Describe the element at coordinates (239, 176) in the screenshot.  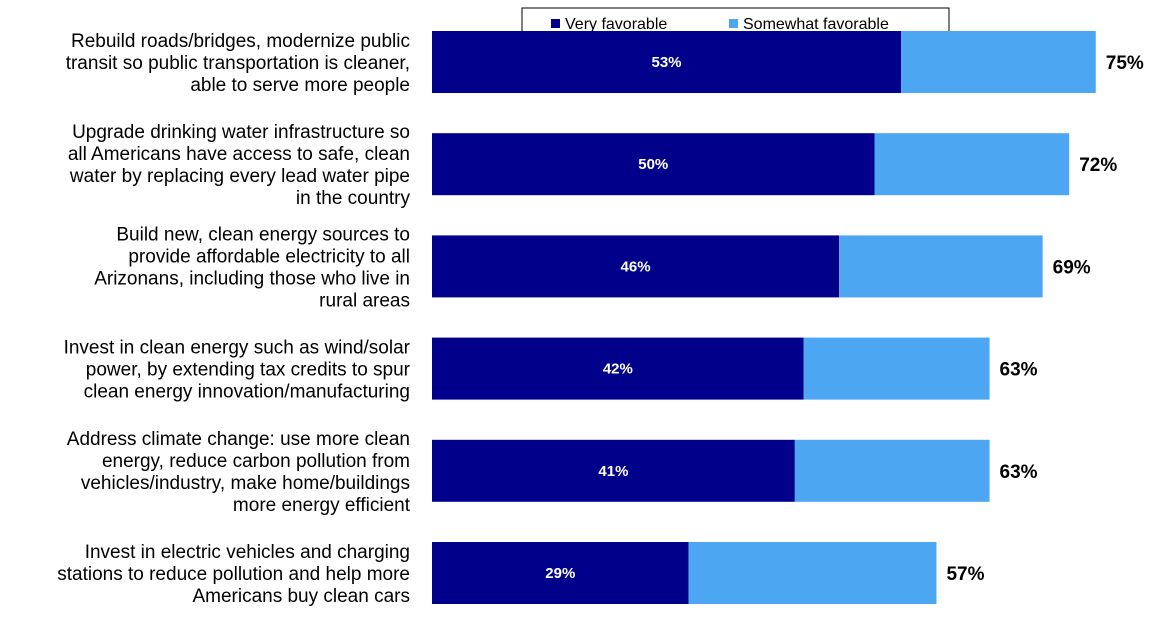
I see `category-label-line: water by replacing every lead water pipe` at that location.